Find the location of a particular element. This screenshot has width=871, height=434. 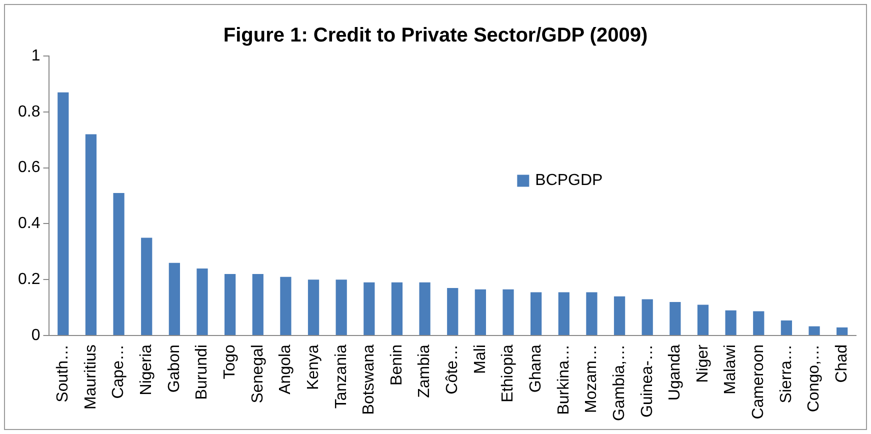

y-tick-label: 0.6 is located at coordinates (29, 167).